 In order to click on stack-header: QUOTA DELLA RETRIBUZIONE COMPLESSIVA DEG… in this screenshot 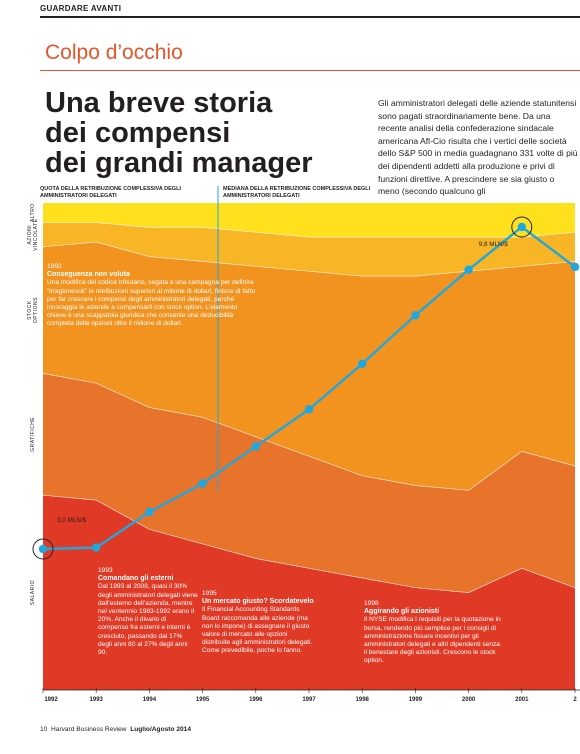, I will do `click(110, 192)`.